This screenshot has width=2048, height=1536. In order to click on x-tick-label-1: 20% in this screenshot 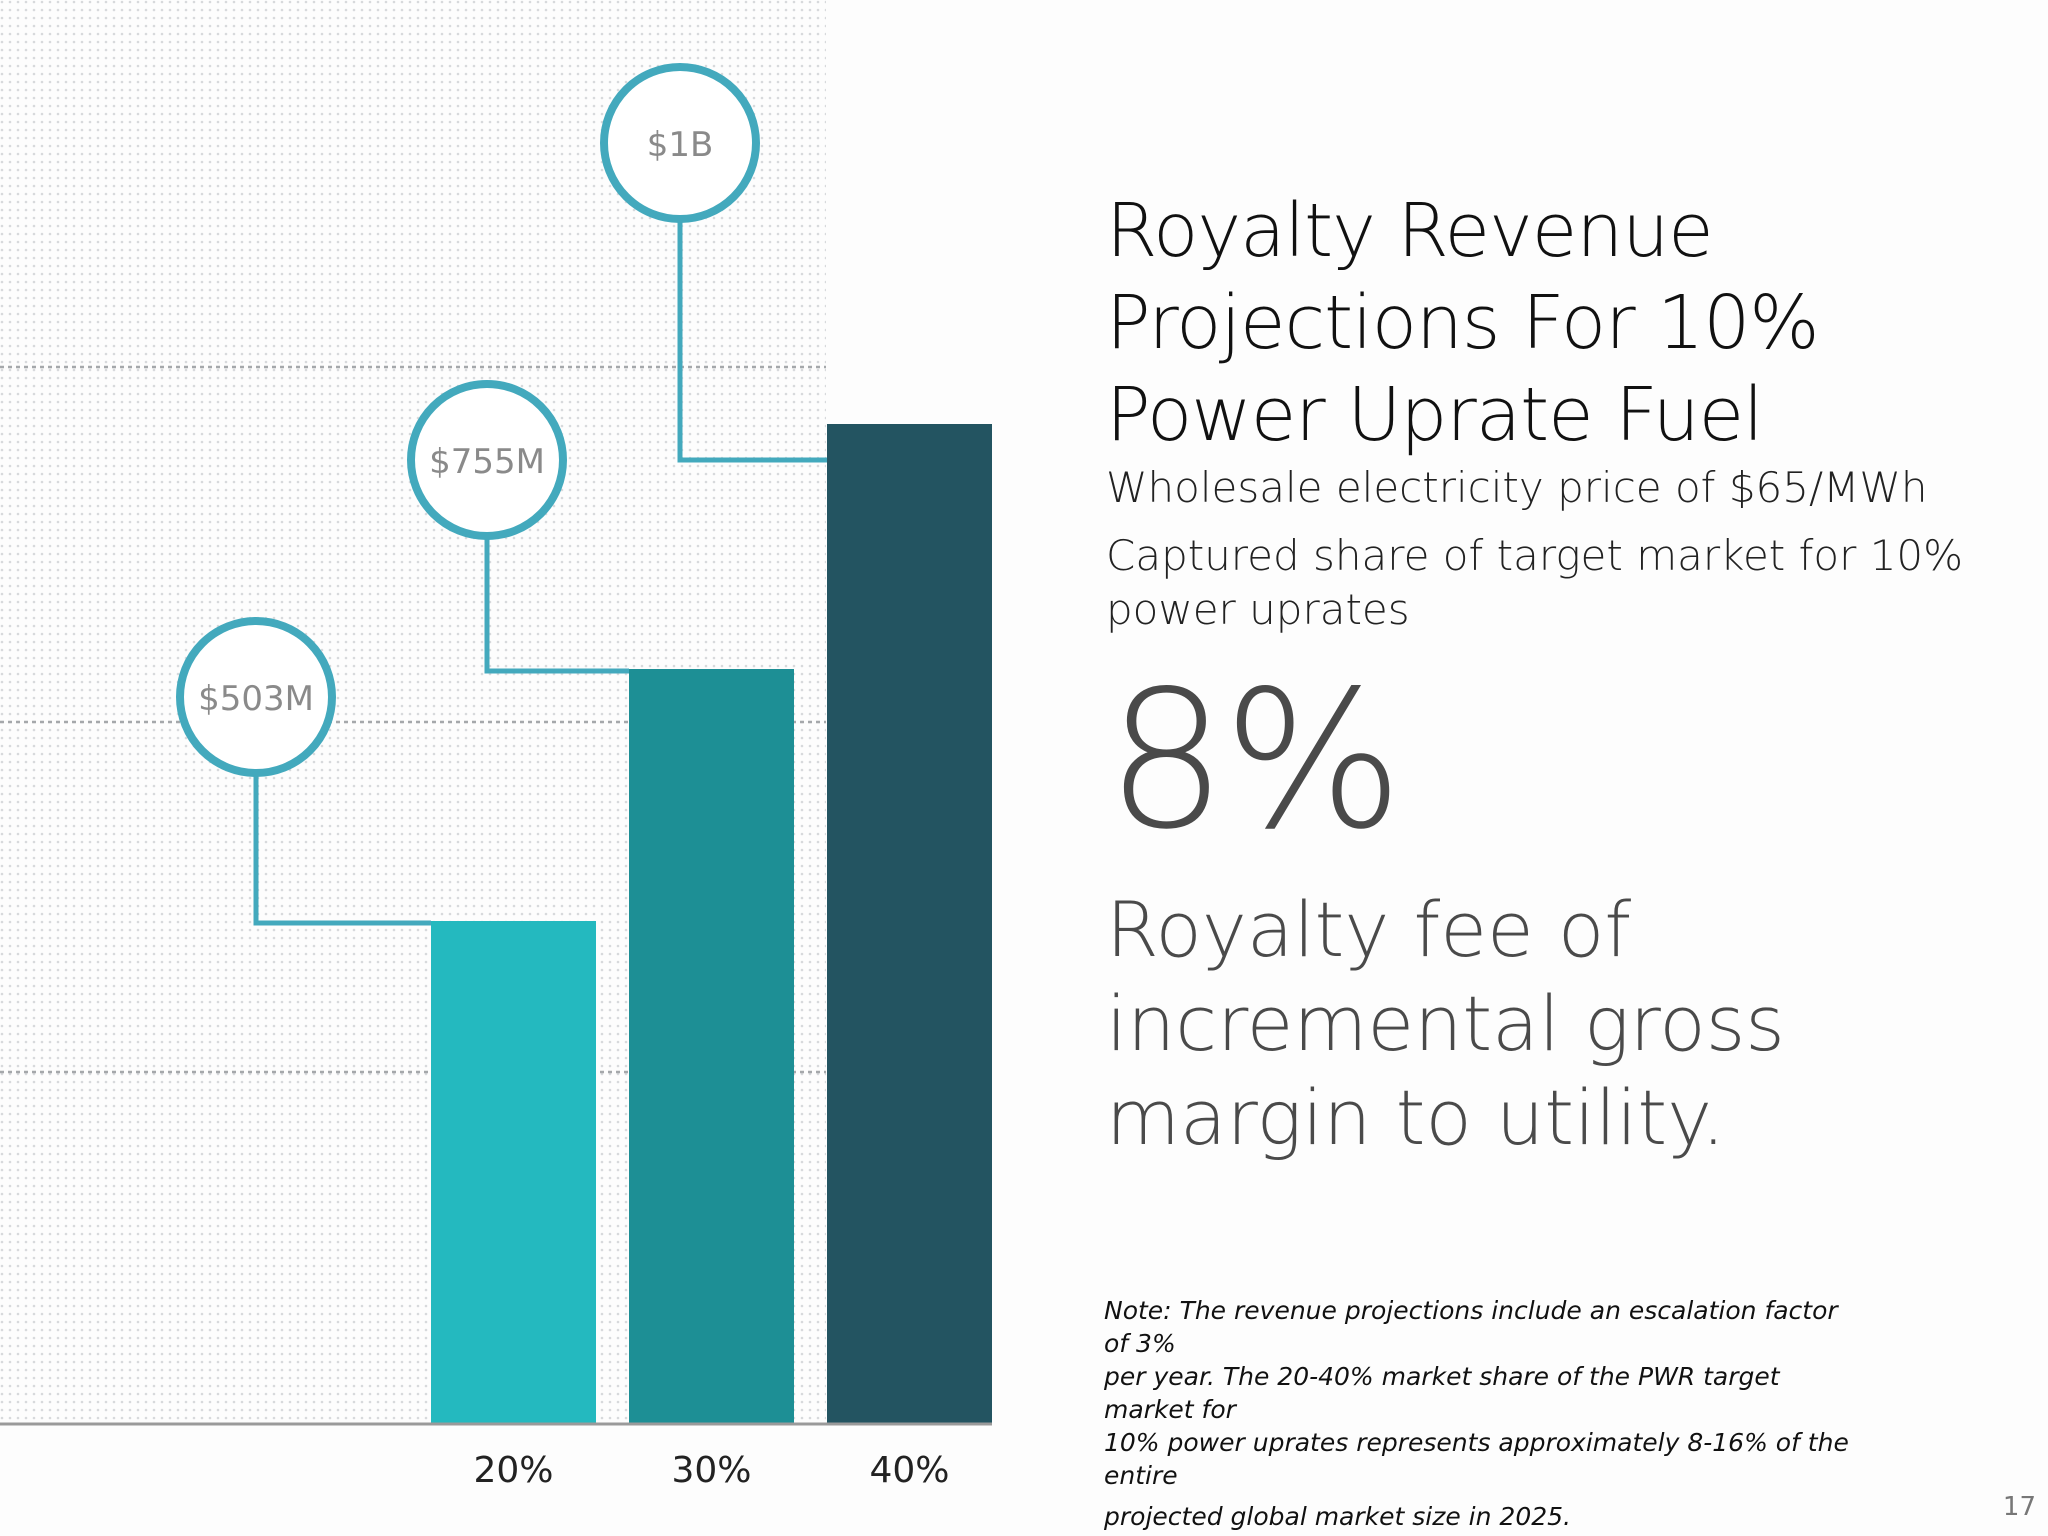, I will do `click(513, 1470)`.